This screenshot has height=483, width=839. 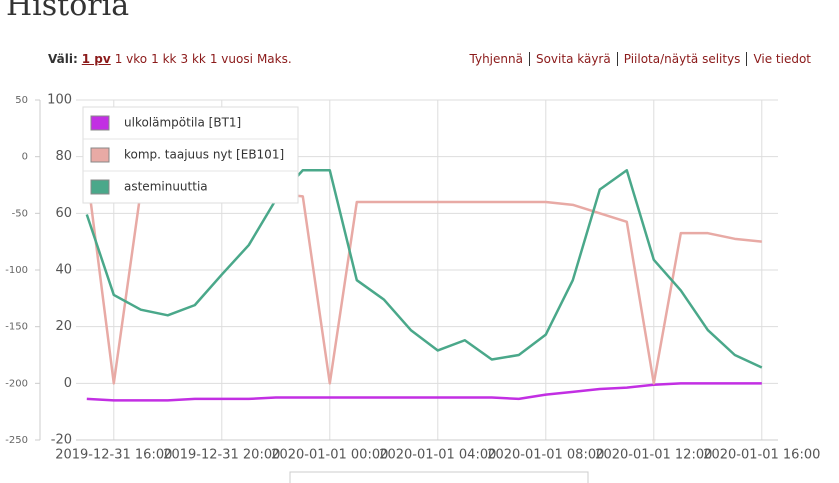 I want to click on range-link: Maks., so click(x=274, y=59).